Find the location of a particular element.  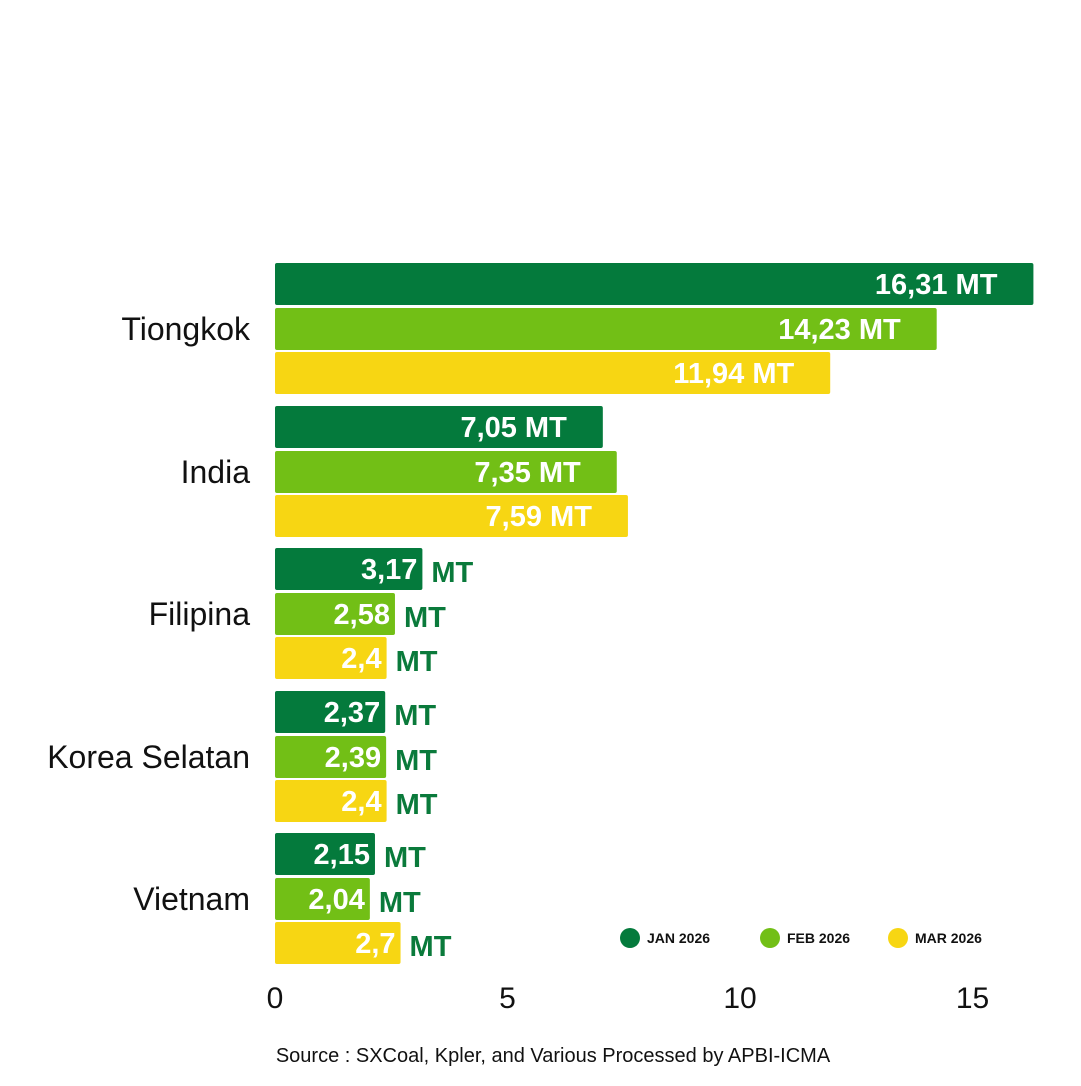

value-label-feb-2026-india: 7,35 MT is located at coordinates (527, 473).